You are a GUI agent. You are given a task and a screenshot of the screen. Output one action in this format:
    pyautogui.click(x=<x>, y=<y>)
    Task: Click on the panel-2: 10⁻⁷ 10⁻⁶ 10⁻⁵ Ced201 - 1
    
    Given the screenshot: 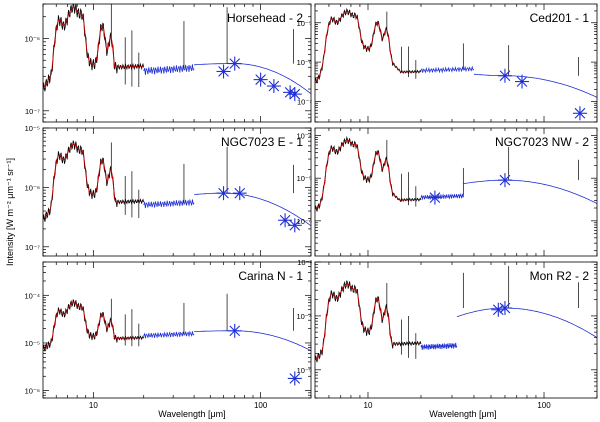 What is the action you would take?
    pyautogui.click(x=447, y=63)
    